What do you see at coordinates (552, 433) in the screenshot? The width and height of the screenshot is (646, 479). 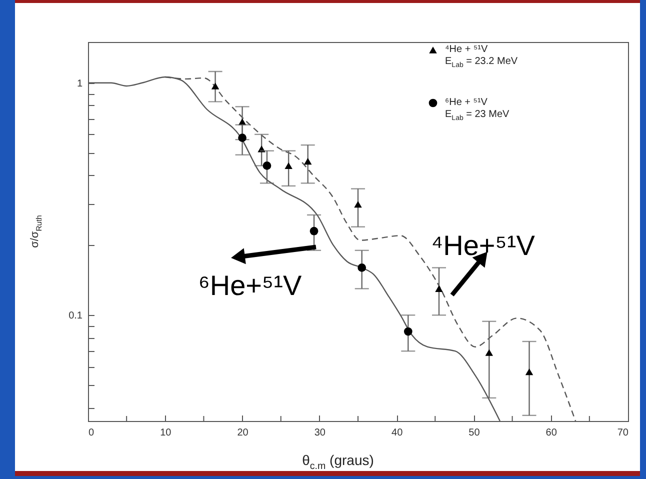 I see `x-tick-label: 60` at bounding box center [552, 433].